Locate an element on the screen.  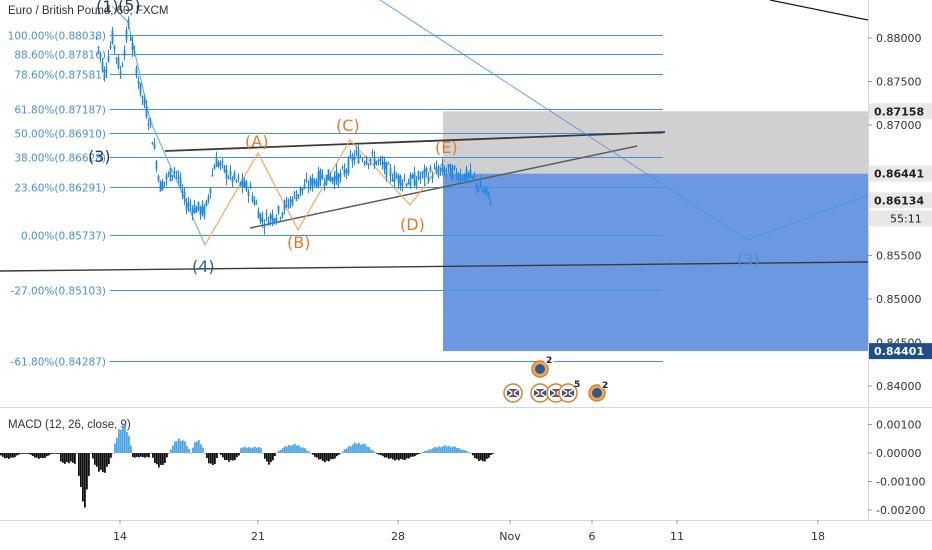
top-right-trend-line is located at coordinates (819, 10).